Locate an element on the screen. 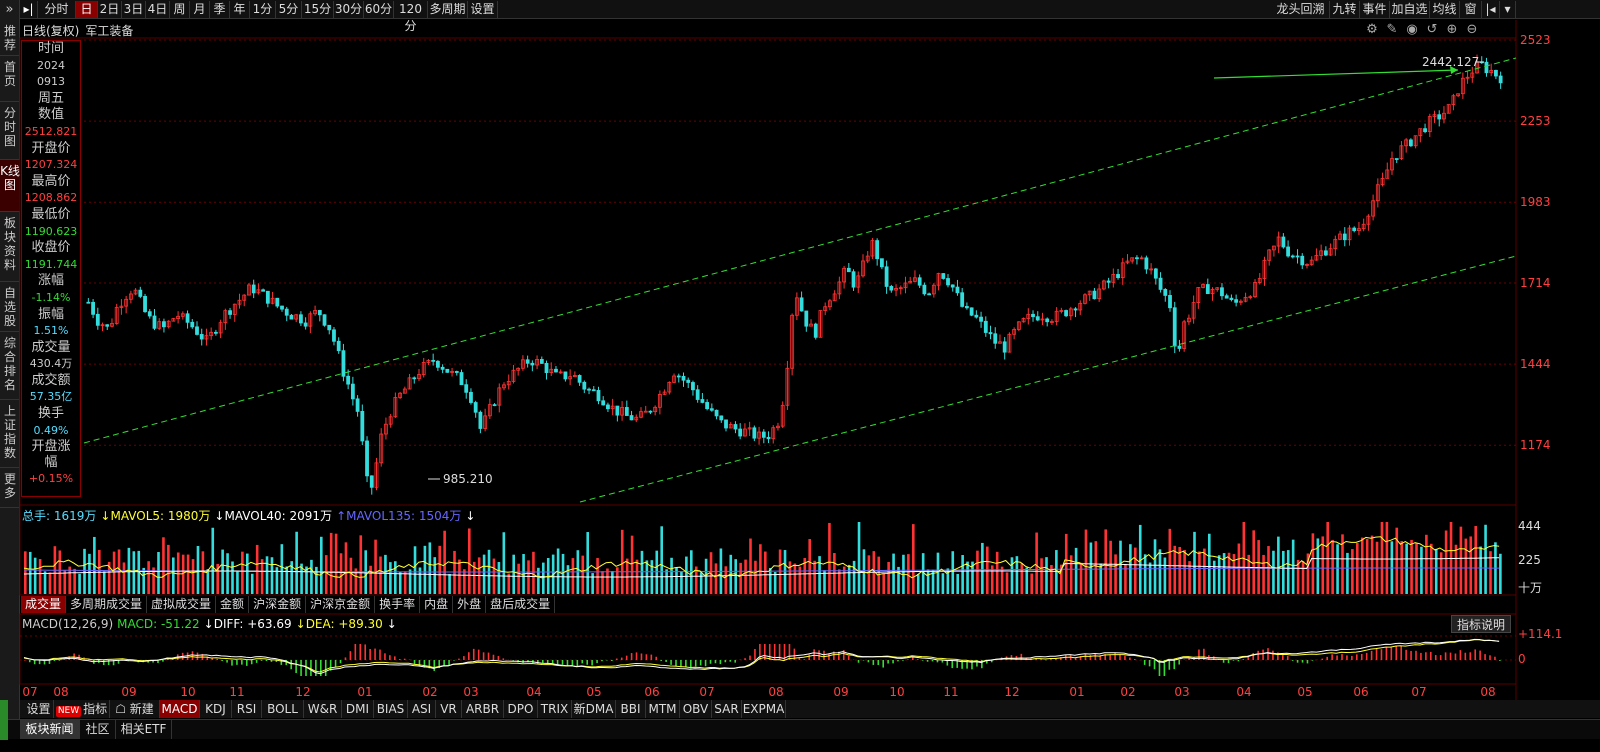  nav-item-5: 自选股 is located at coordinates (10, 307).